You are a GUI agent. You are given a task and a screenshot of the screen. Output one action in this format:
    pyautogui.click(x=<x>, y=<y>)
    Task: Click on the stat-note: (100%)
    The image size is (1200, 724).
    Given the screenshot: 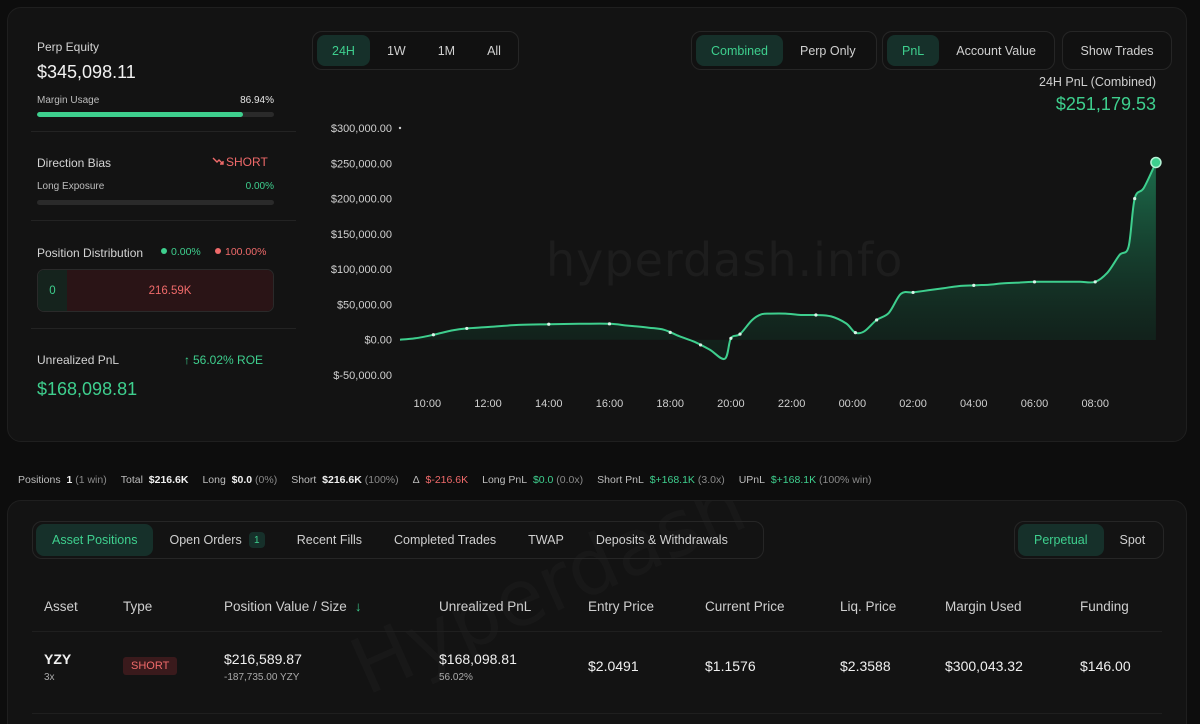 What is the action you would take?
    pyautogui.click(x=381, y=480)
    